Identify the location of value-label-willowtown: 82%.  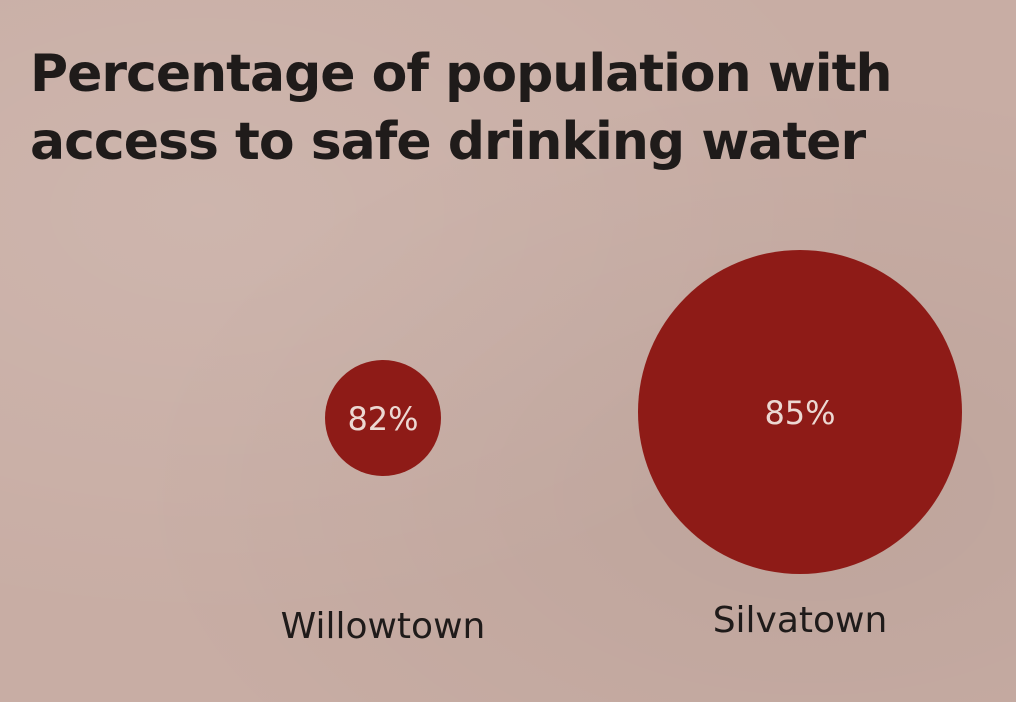
(382, 419).